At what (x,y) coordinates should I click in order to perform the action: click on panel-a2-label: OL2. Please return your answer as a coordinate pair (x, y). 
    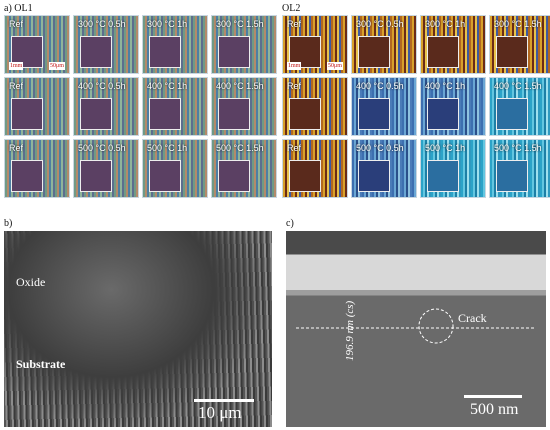
    Looking at the image, I should click on (291, 8).